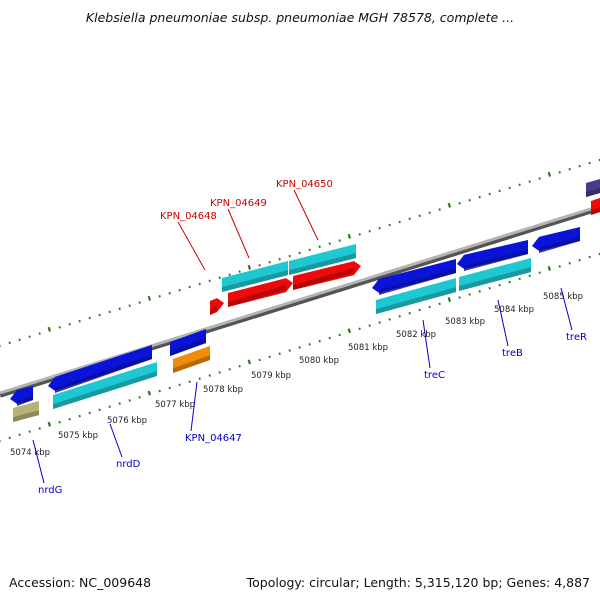 The width and height of the screenshot is (600, 600). Describe the element at coordinates (47, 467) in the screenshot. I see `gene-label-nrdG: nrdG` at that location.